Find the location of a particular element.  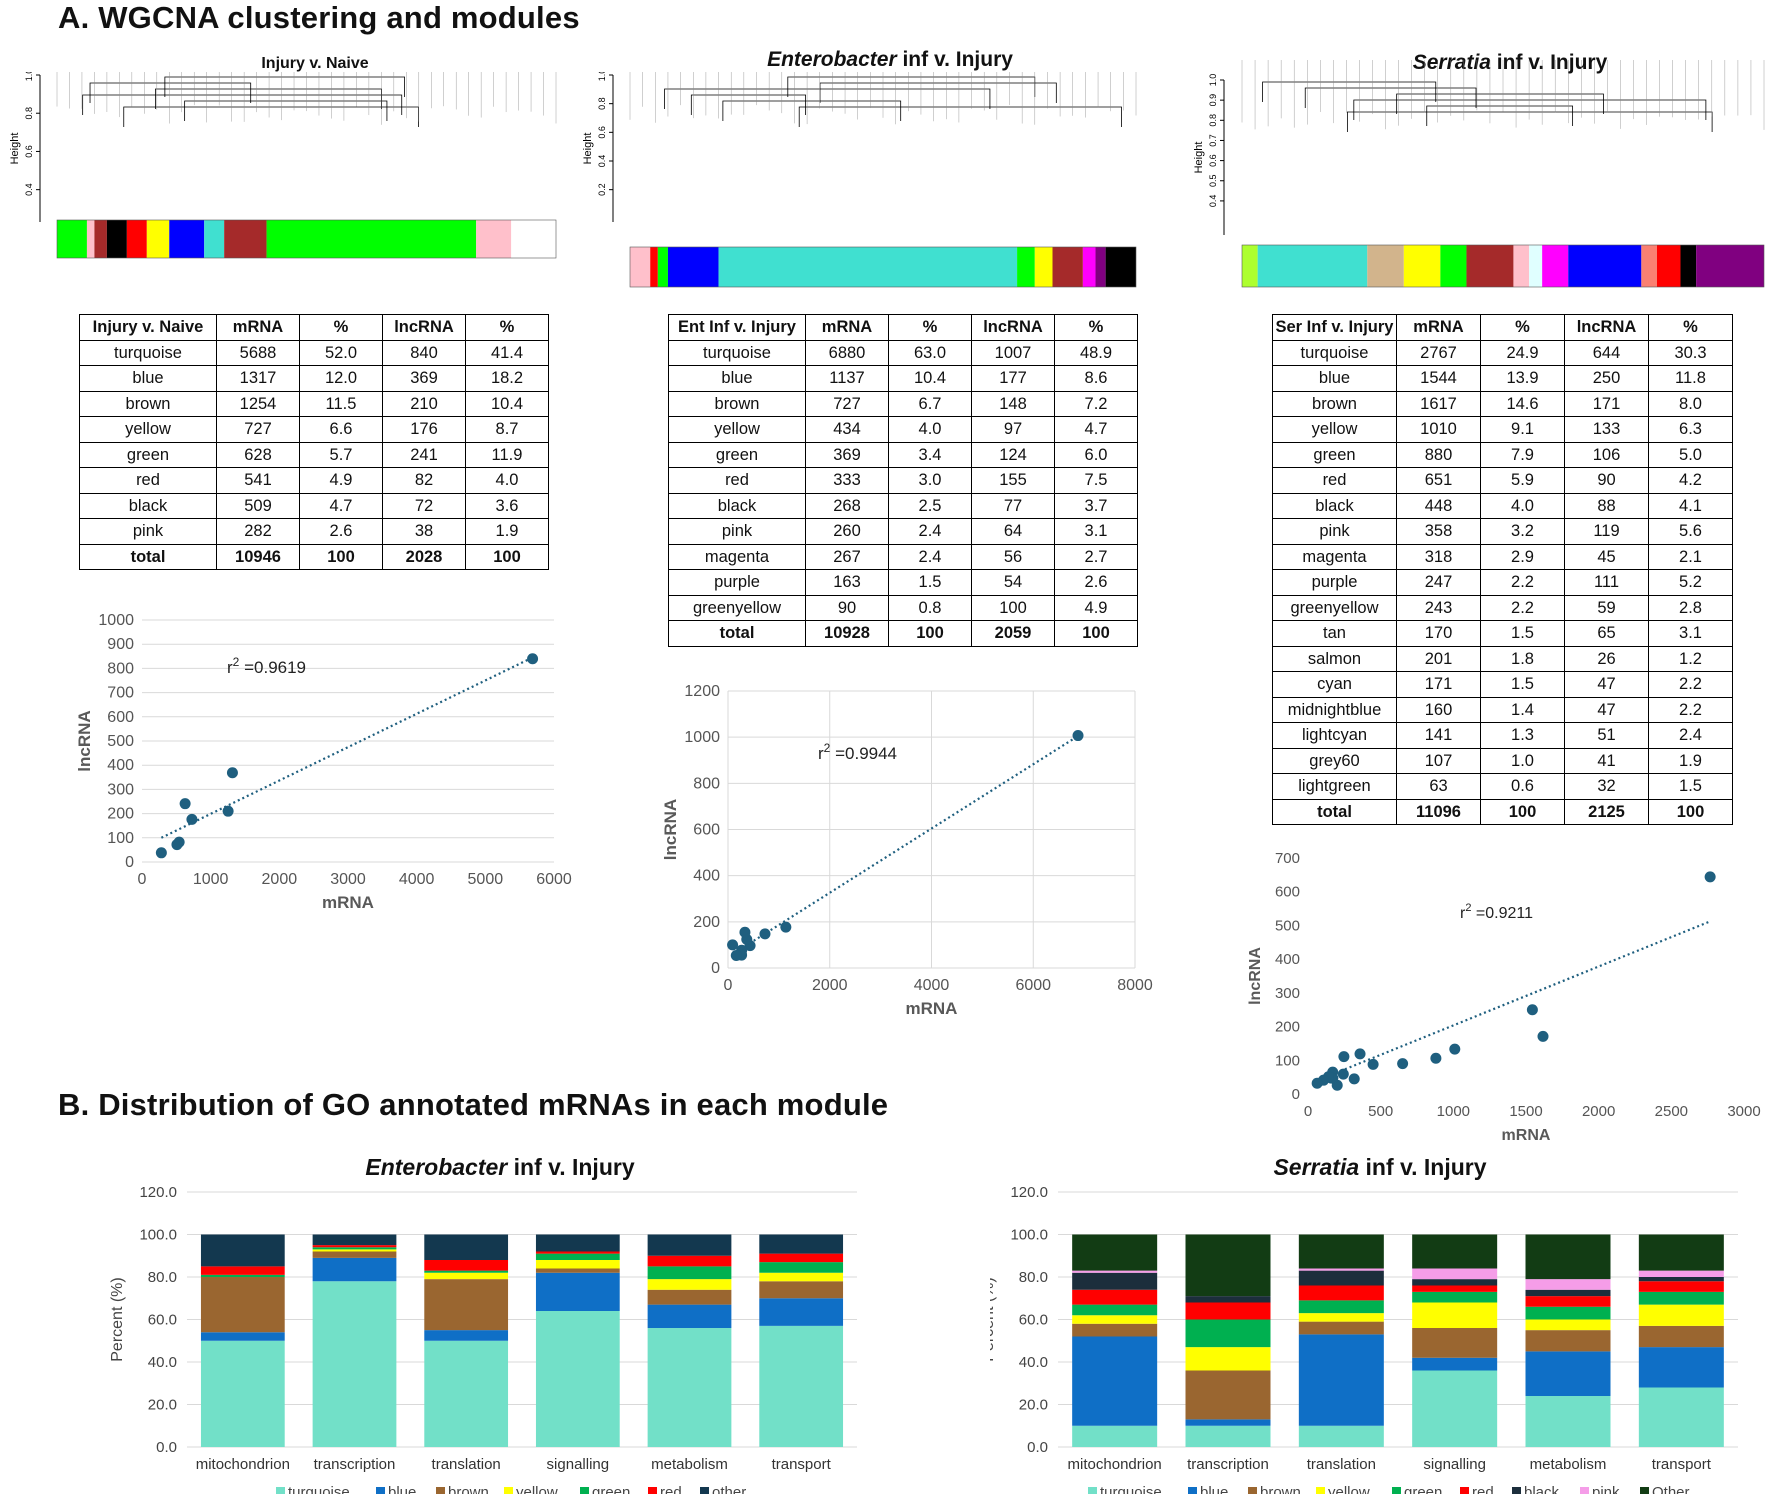

r2-value: =0.9619 is located at coordinates (272, 667).